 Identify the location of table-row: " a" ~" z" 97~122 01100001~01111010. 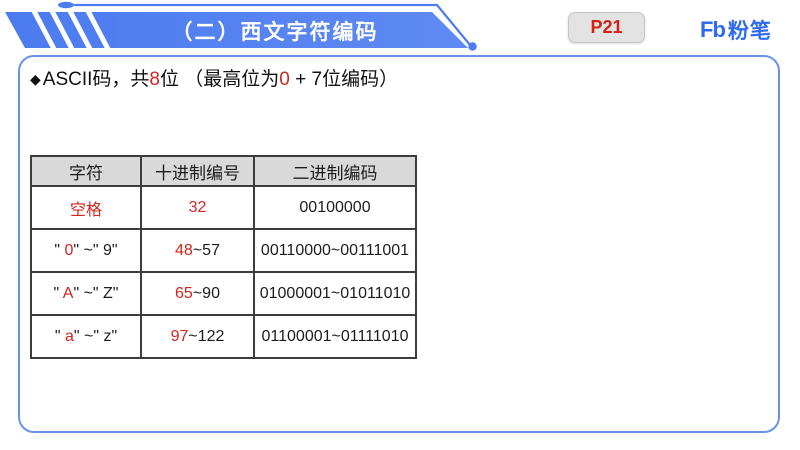
(223, 336).